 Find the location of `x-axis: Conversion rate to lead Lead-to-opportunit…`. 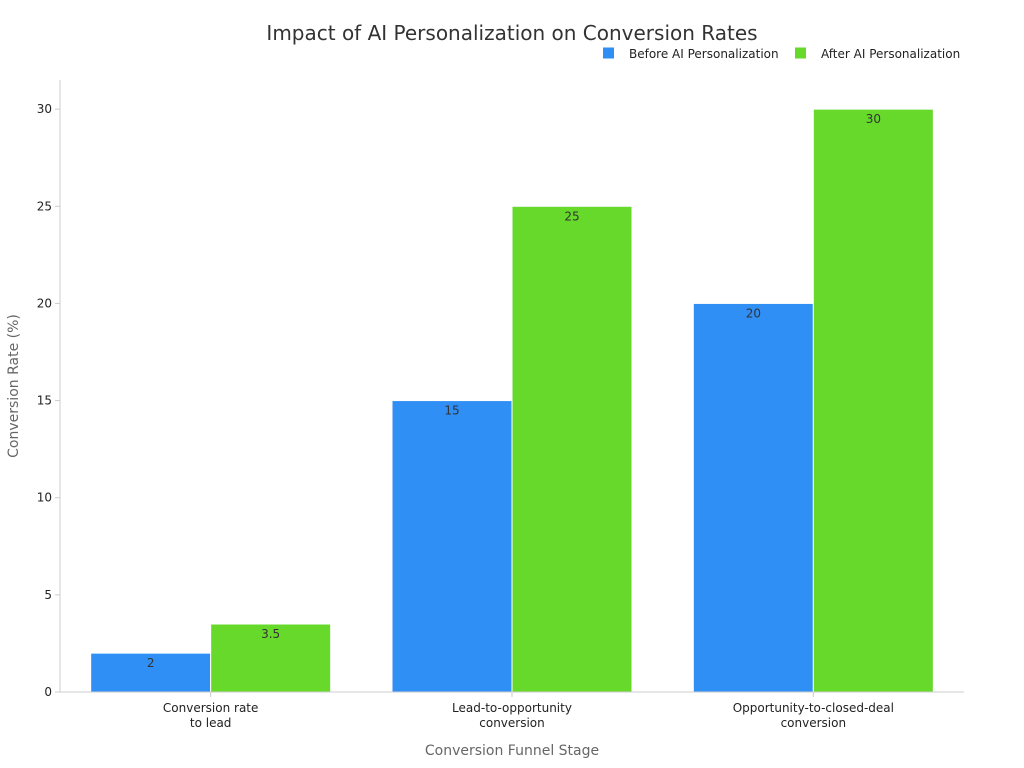

x-axis: Conversion rate to lead Lead-to-opportunit… is located at coordinates (512, 710).